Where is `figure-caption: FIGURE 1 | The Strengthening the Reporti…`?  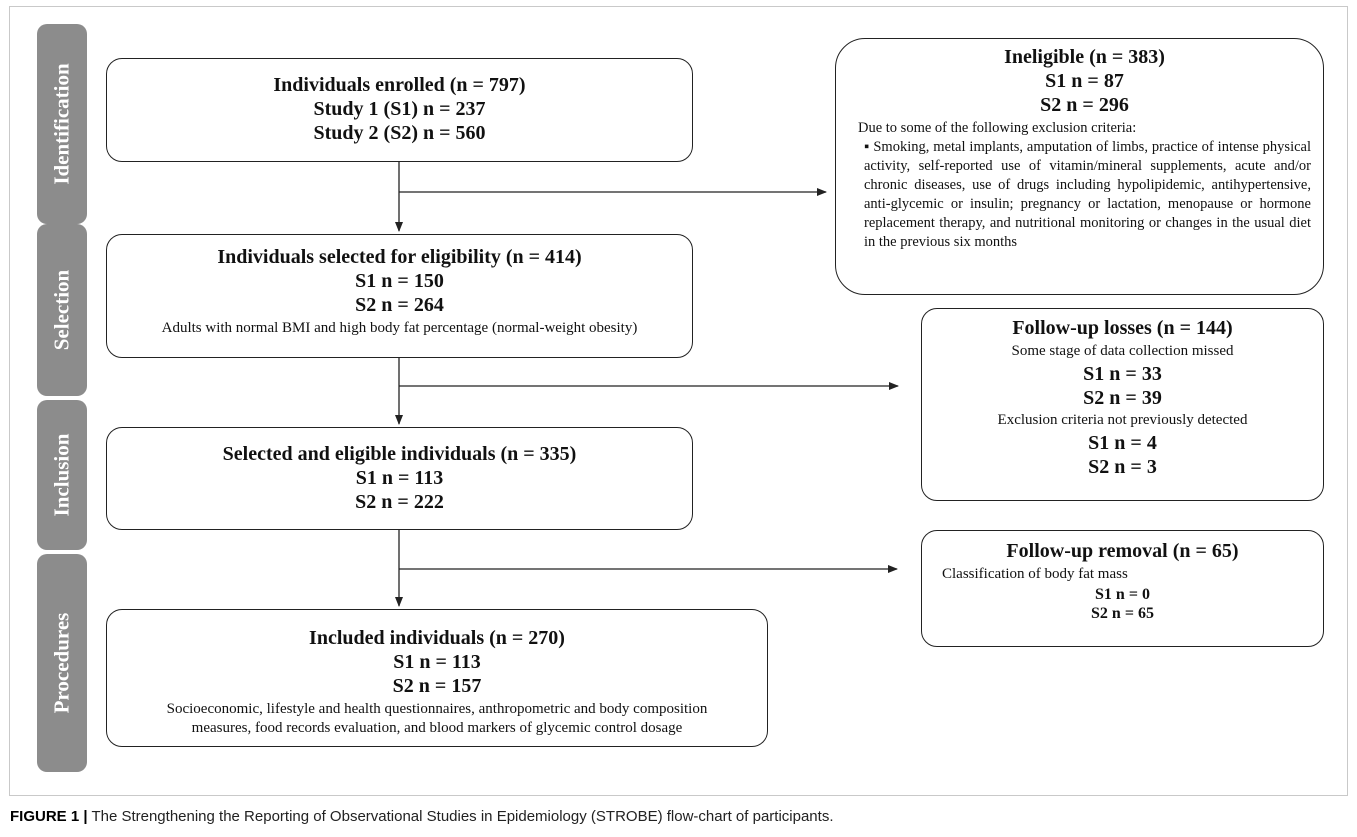
figure-caption: FIGURE 1 | The Strengthening the Reporti… is located at coordinates (421, 816).